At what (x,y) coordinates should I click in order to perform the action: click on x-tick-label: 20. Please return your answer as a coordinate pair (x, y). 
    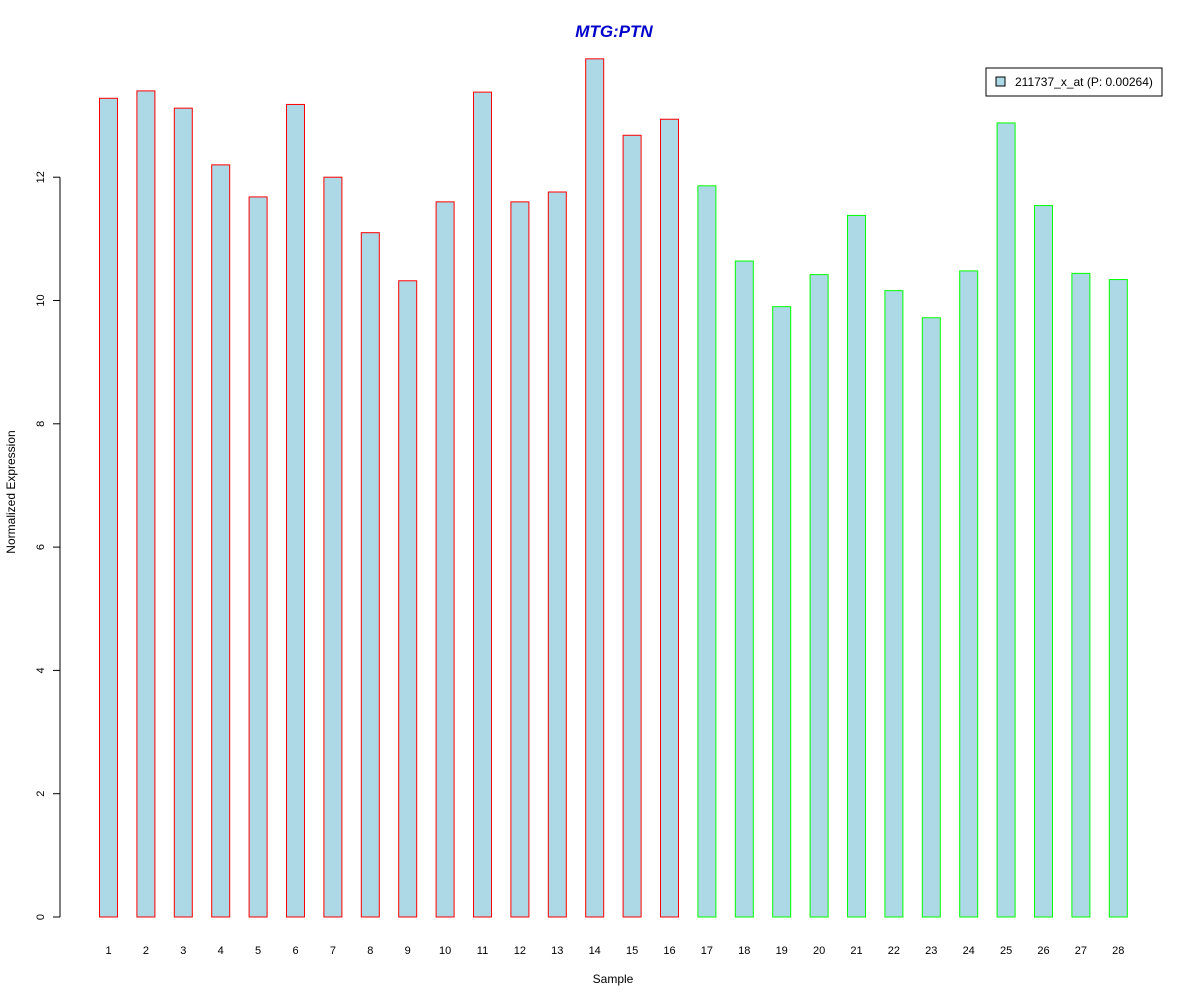
    Looking at the image, I should click on (819, 951).